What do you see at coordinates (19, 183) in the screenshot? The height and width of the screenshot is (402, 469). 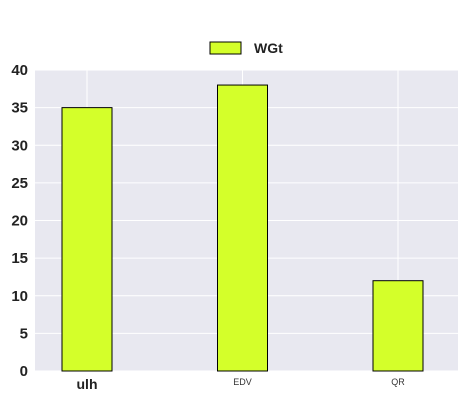 I see `y-tick-label: 25` at bounding box center [19, 183].